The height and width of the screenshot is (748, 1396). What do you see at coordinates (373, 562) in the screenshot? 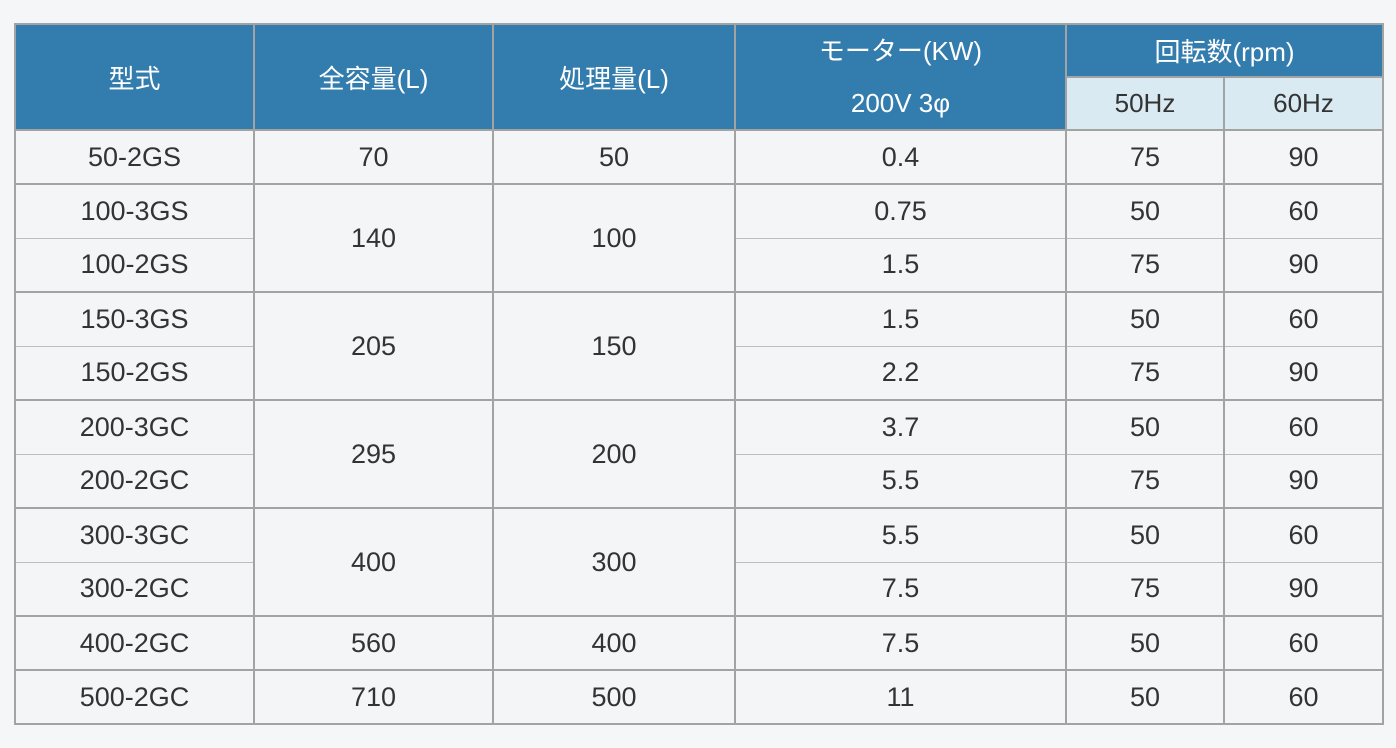
I see `capacity-cell: 400` at bounding box center [373, 562].